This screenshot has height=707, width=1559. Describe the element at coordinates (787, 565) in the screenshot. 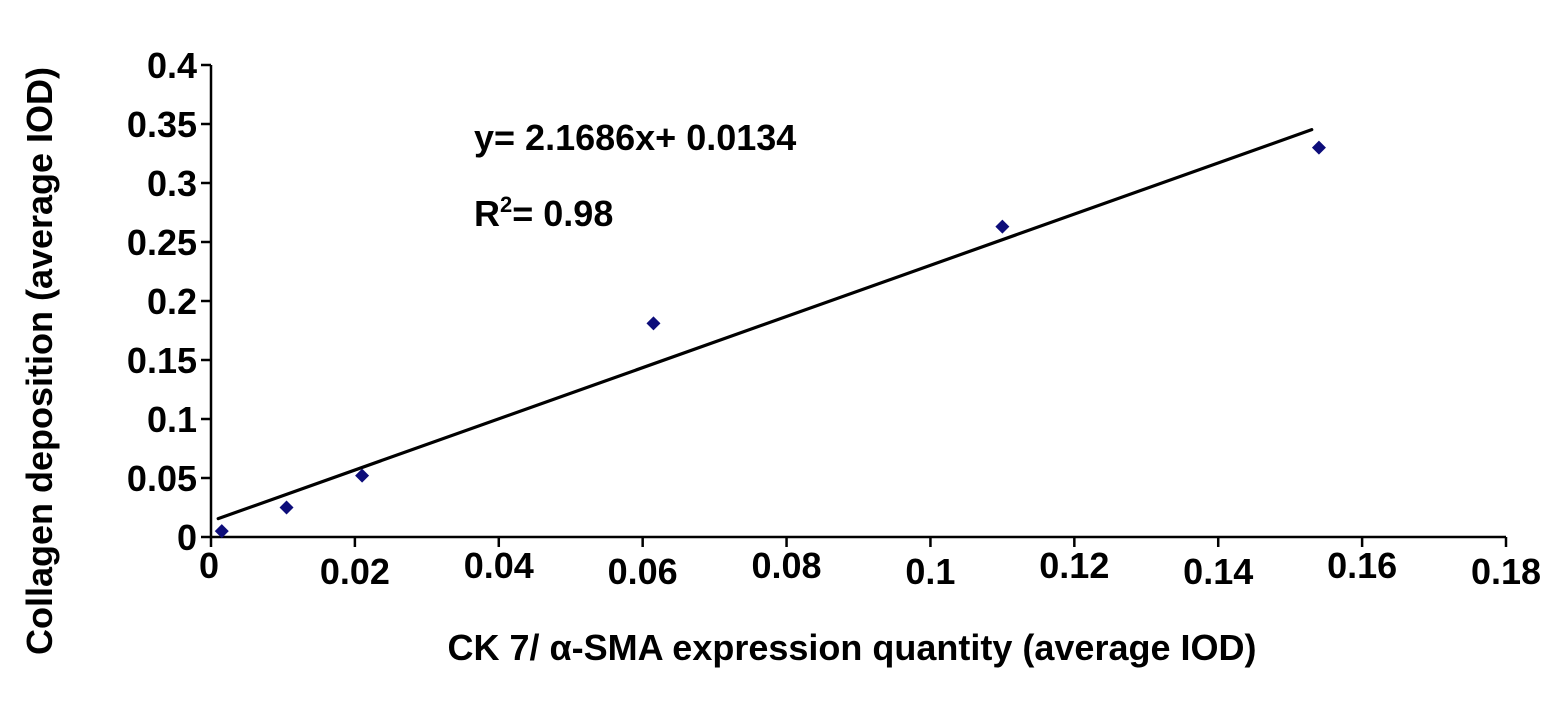

I see `x-tick-label: 0.08` at that location.